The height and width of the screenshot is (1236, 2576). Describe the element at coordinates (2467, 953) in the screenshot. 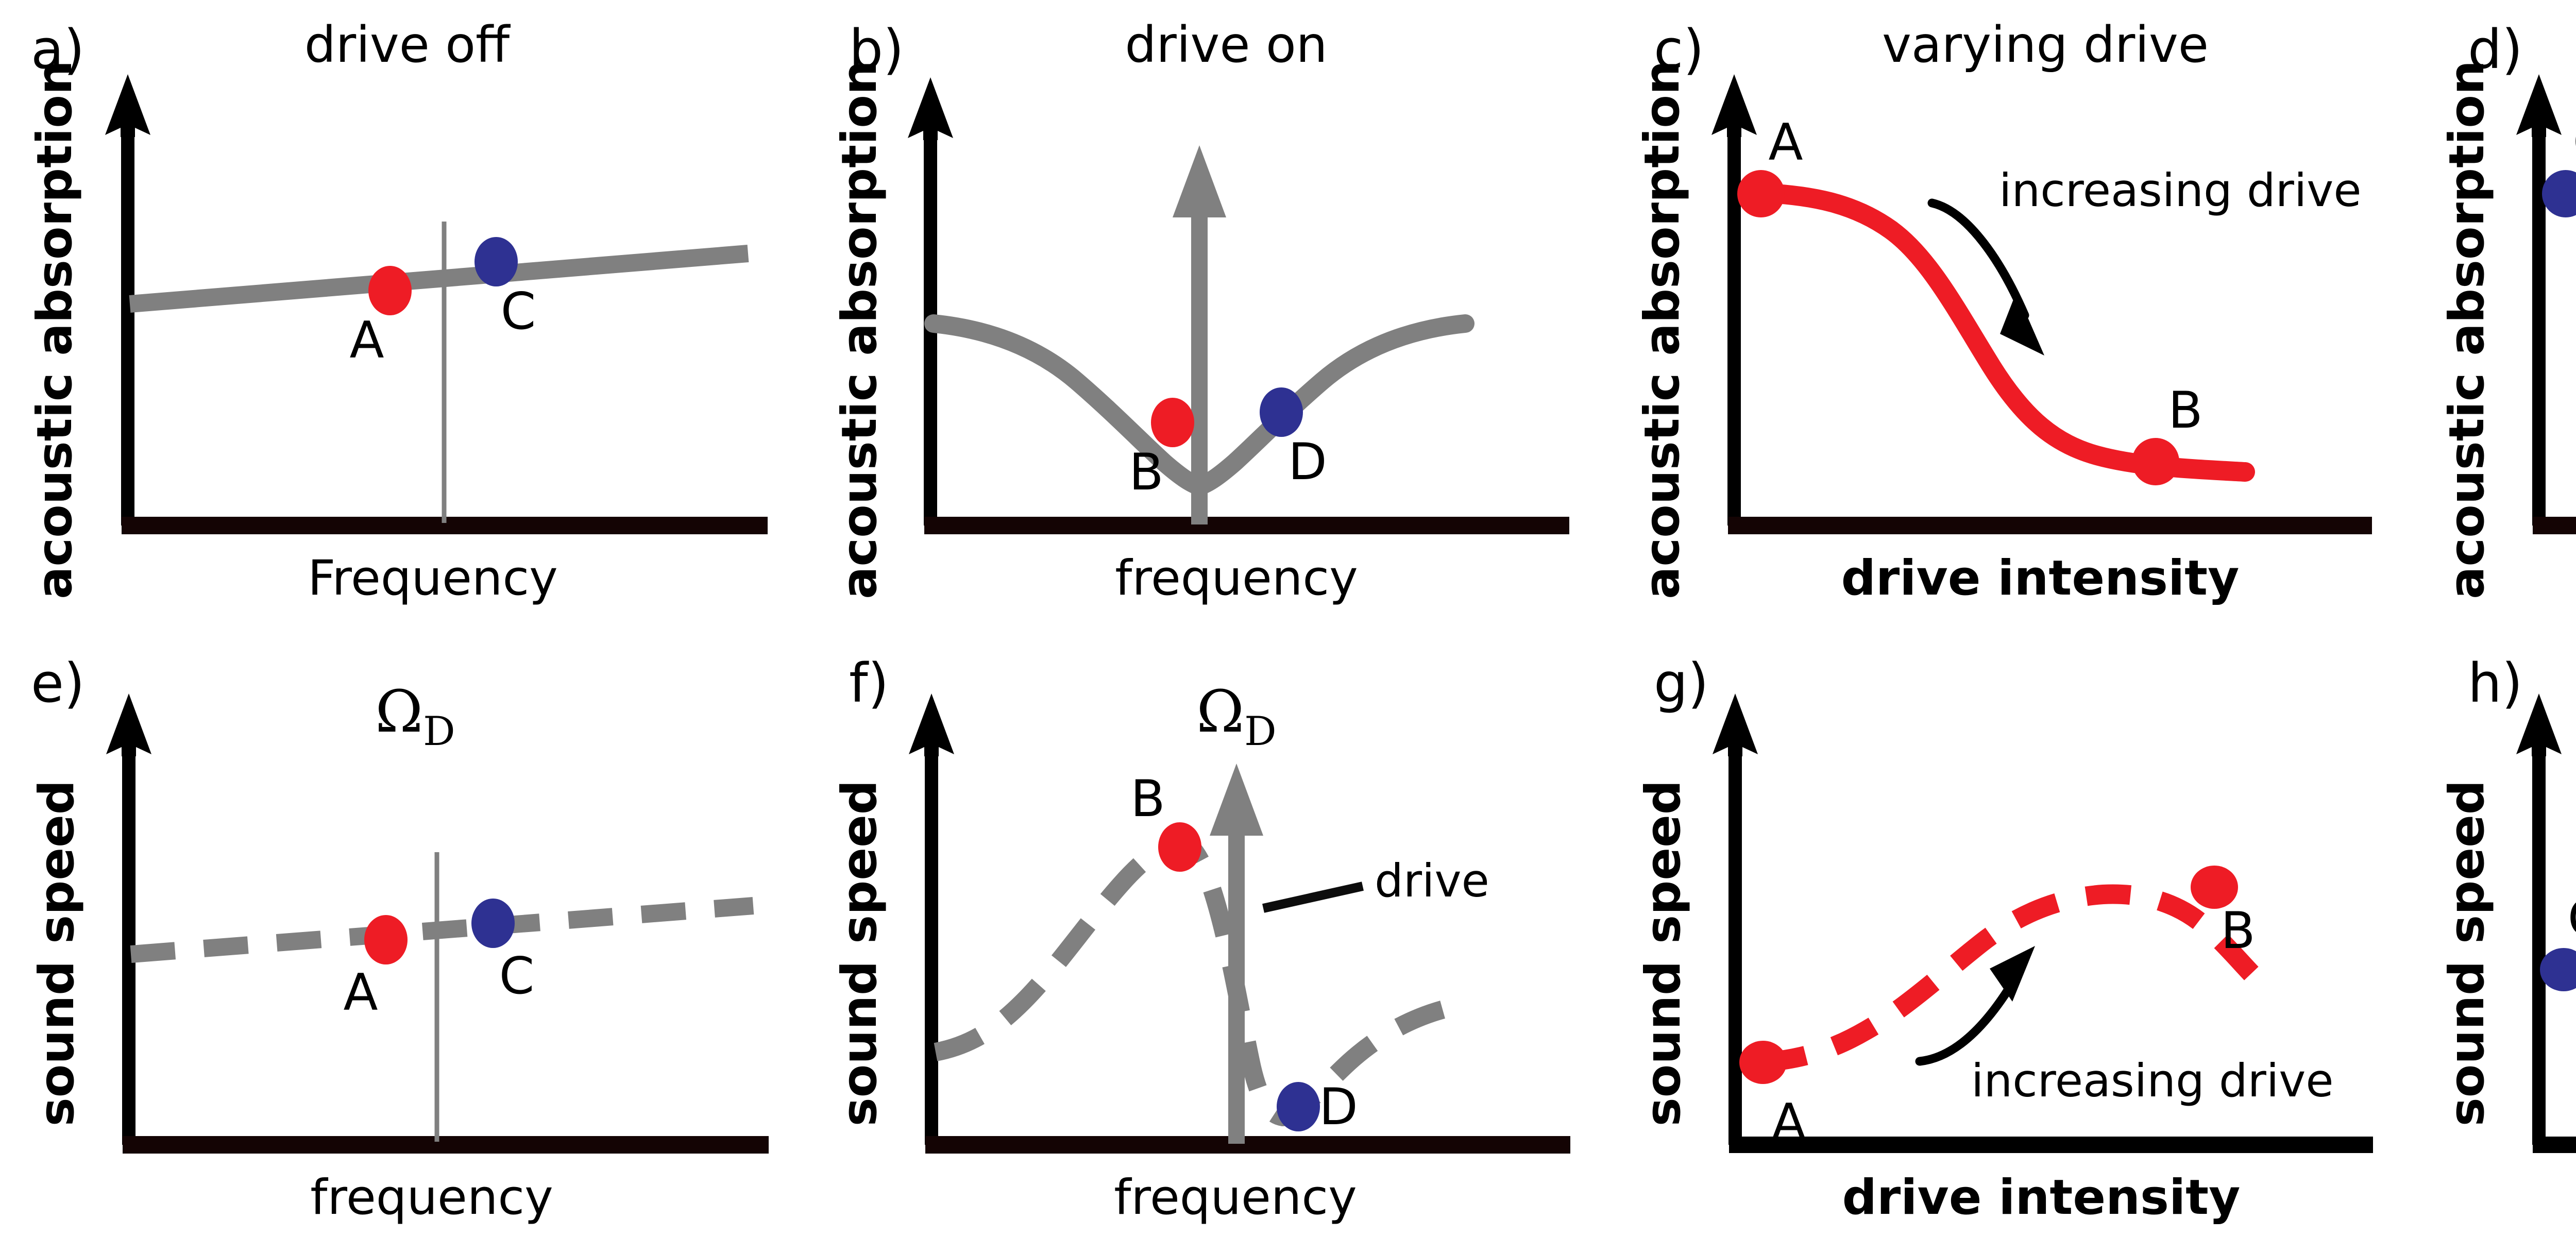

I see `panel-h-y-axis-label: sound speed` at that location.